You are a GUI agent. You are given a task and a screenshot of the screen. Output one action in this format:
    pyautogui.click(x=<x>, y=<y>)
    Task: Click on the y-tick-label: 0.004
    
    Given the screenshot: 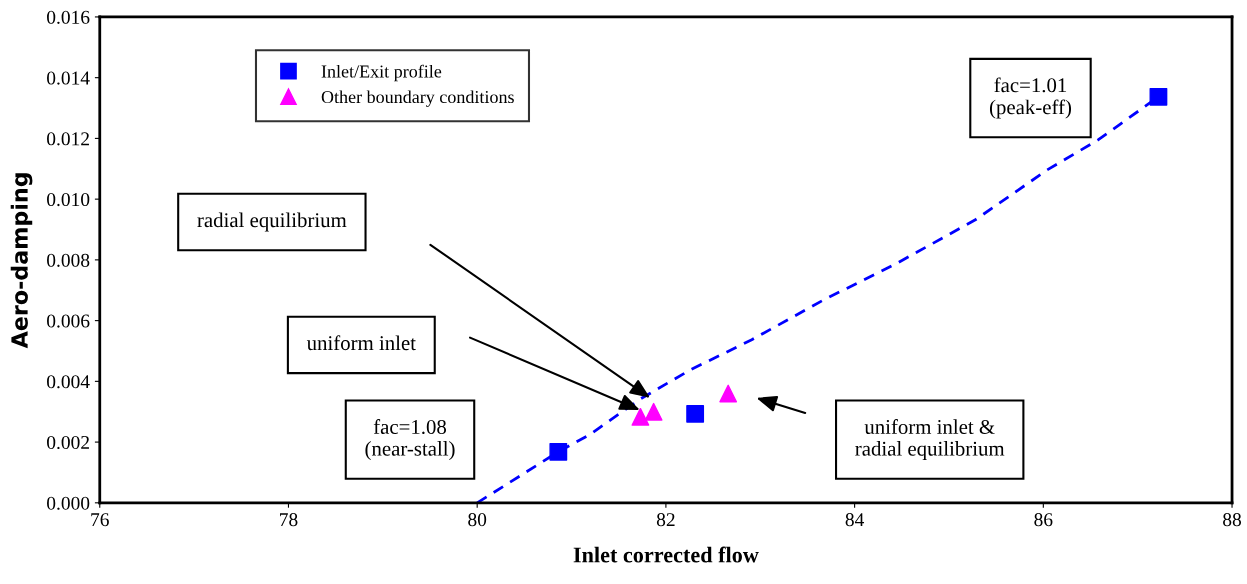 What is the action you would take?
    pyautogui.click(x=68, y=382)
    